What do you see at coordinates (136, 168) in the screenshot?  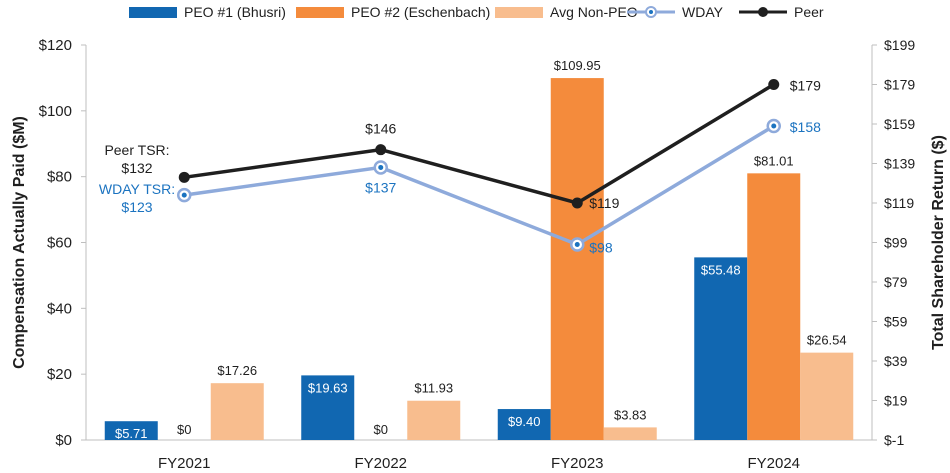 I see `peer-line-label: $132` at bounding box center [136, 168].